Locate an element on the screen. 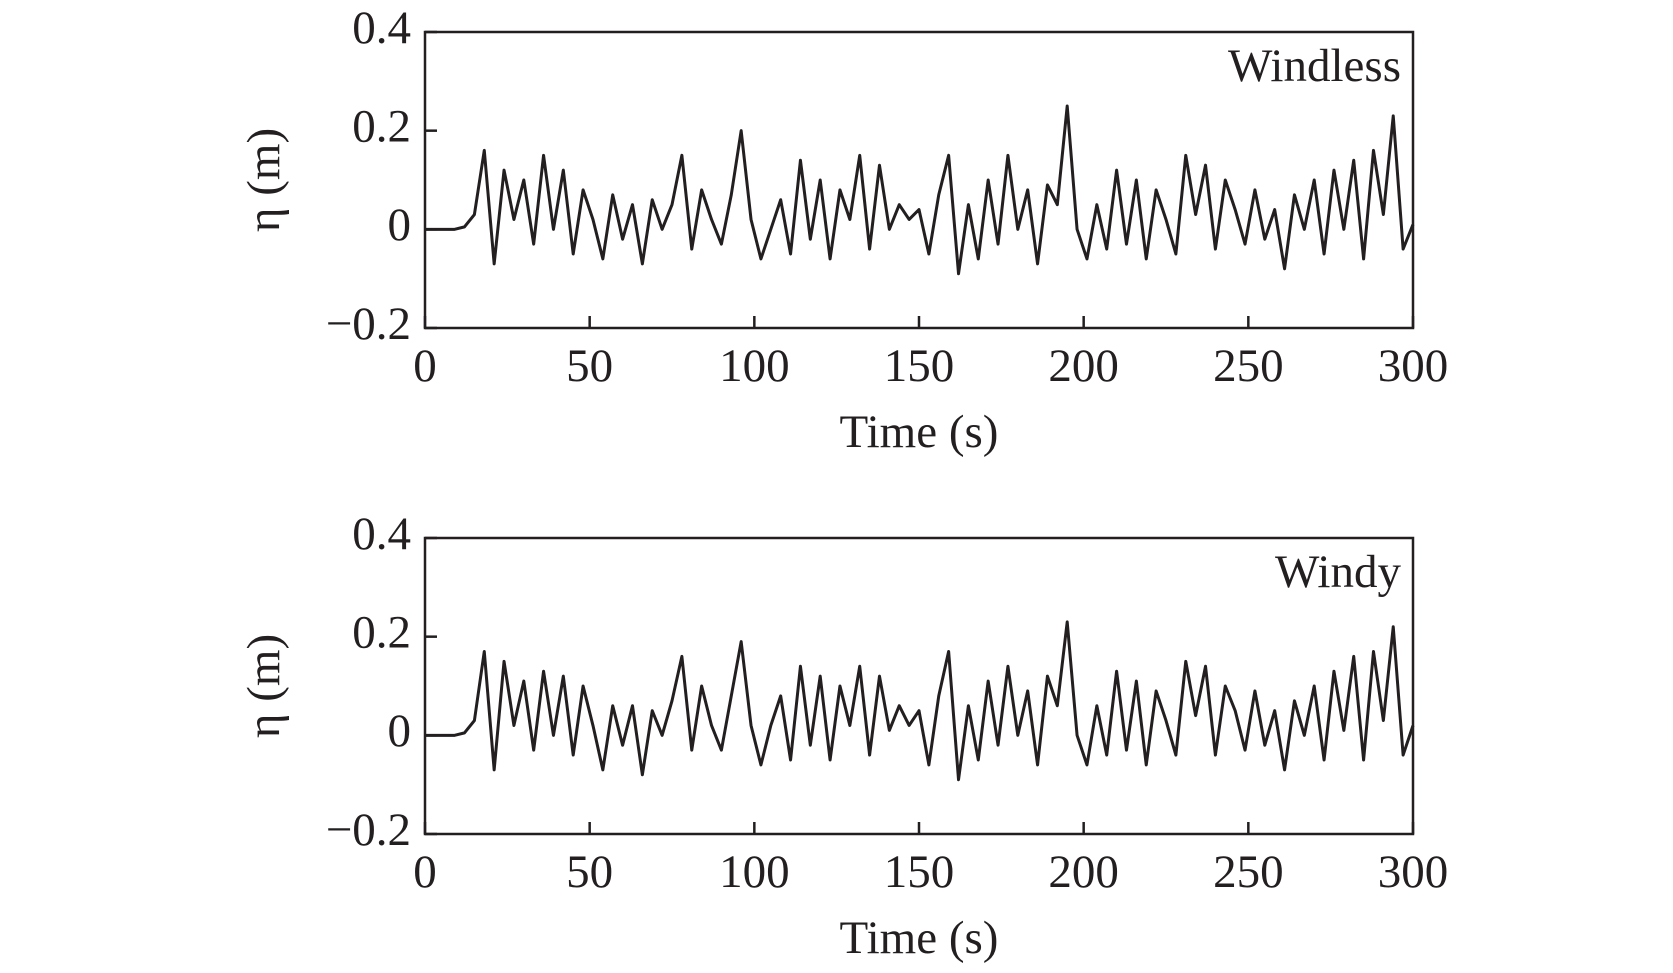 This screenshot has width=1673, height=973. panel-annotation: Windless is located at coordinates (1314, 66).